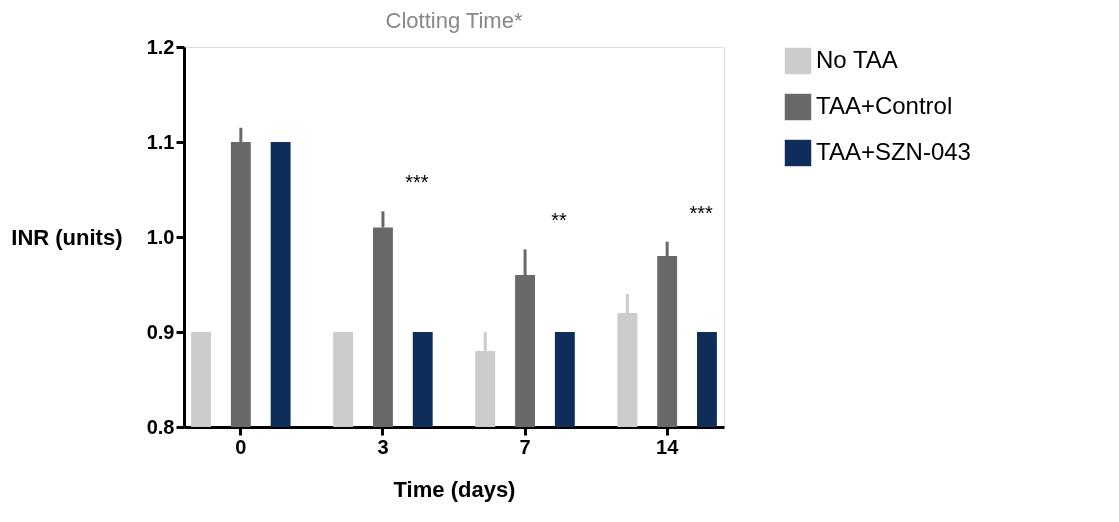 This screenshot has height=522, width=1119. I want to click on x-axis-title: Time (days), so click(454, 489).